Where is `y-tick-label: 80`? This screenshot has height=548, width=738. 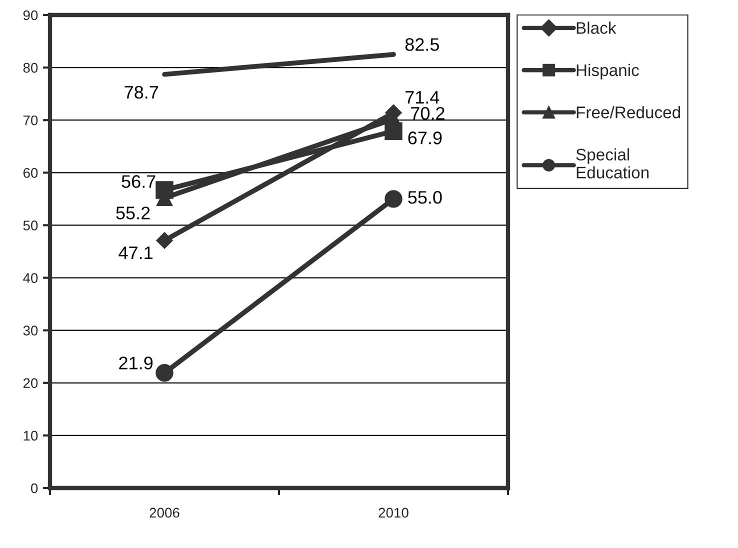 y-tick-label: 80 is located at coordinates (30, 67).